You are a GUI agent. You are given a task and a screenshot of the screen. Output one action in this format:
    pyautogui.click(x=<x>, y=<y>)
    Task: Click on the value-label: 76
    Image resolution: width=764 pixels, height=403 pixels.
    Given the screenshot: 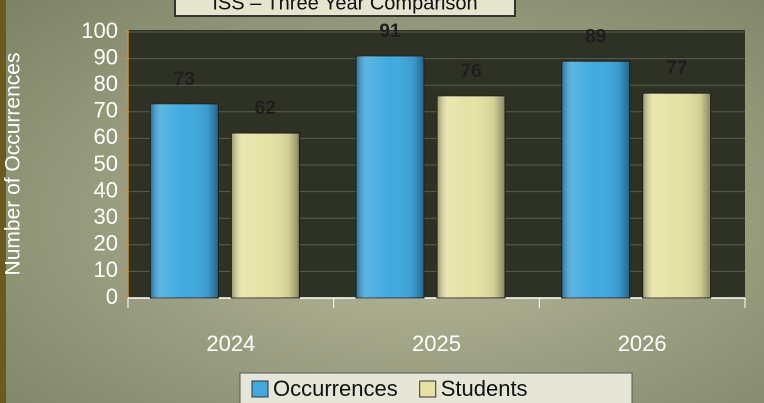 What is the action you would take?
    pyautogui.click(x=470, y=71)
    